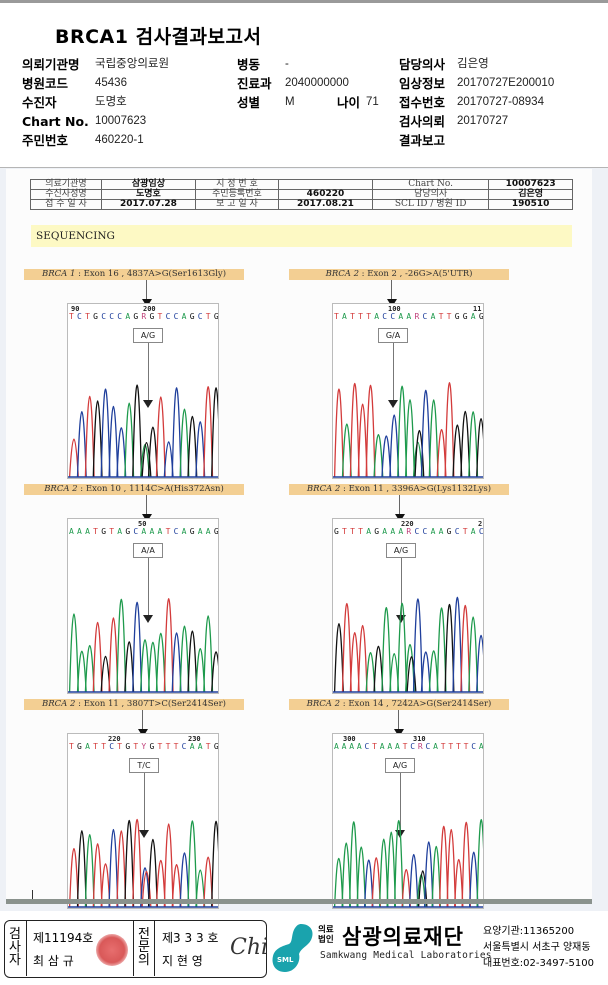 This screenshot has width=608, height=985. What do you see at coordinates (476, 121) in the screenshot?
I see `info-row: 검사의뢰 20170727` at bounding box center [476, 121].